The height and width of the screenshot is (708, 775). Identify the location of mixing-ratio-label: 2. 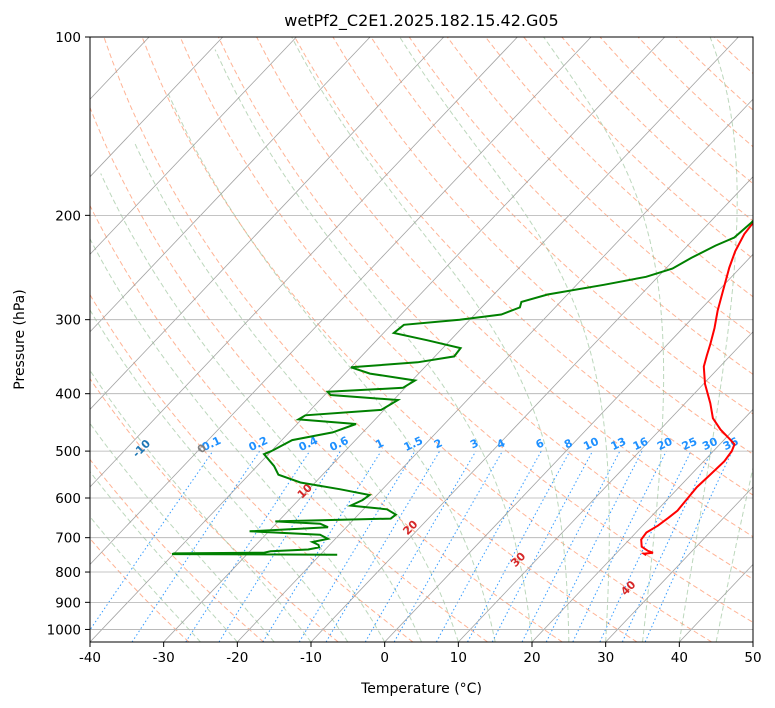
(438, 443).